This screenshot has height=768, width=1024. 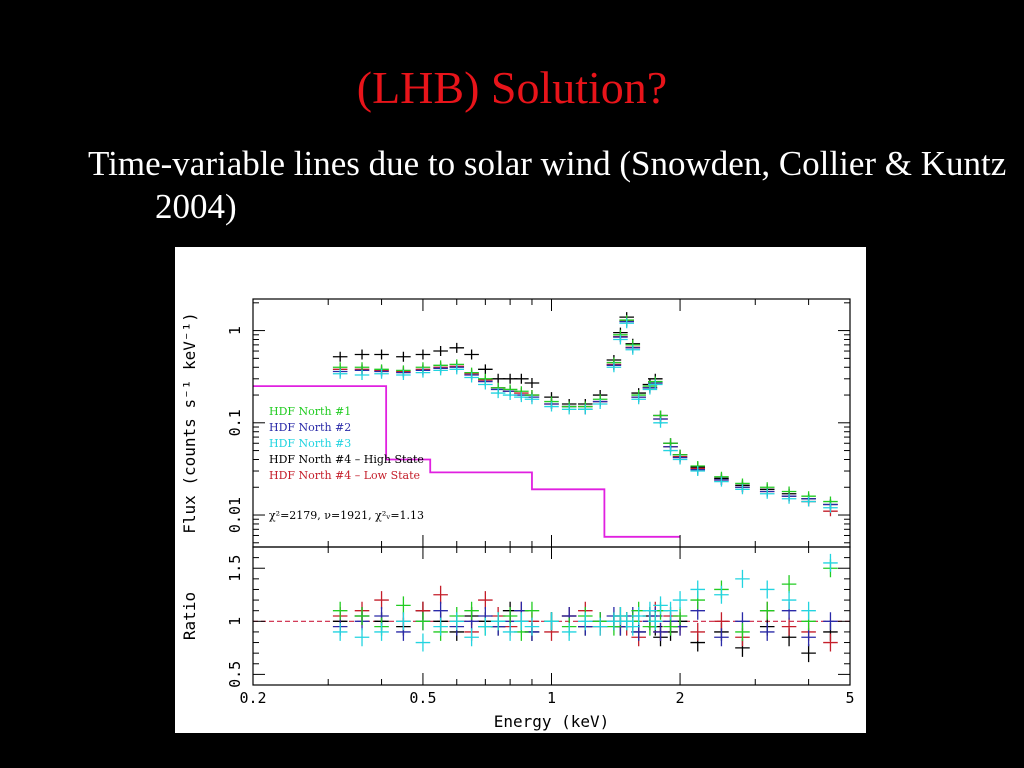 I want to click on x-tick-label: 1, so click(x=551, y=698).